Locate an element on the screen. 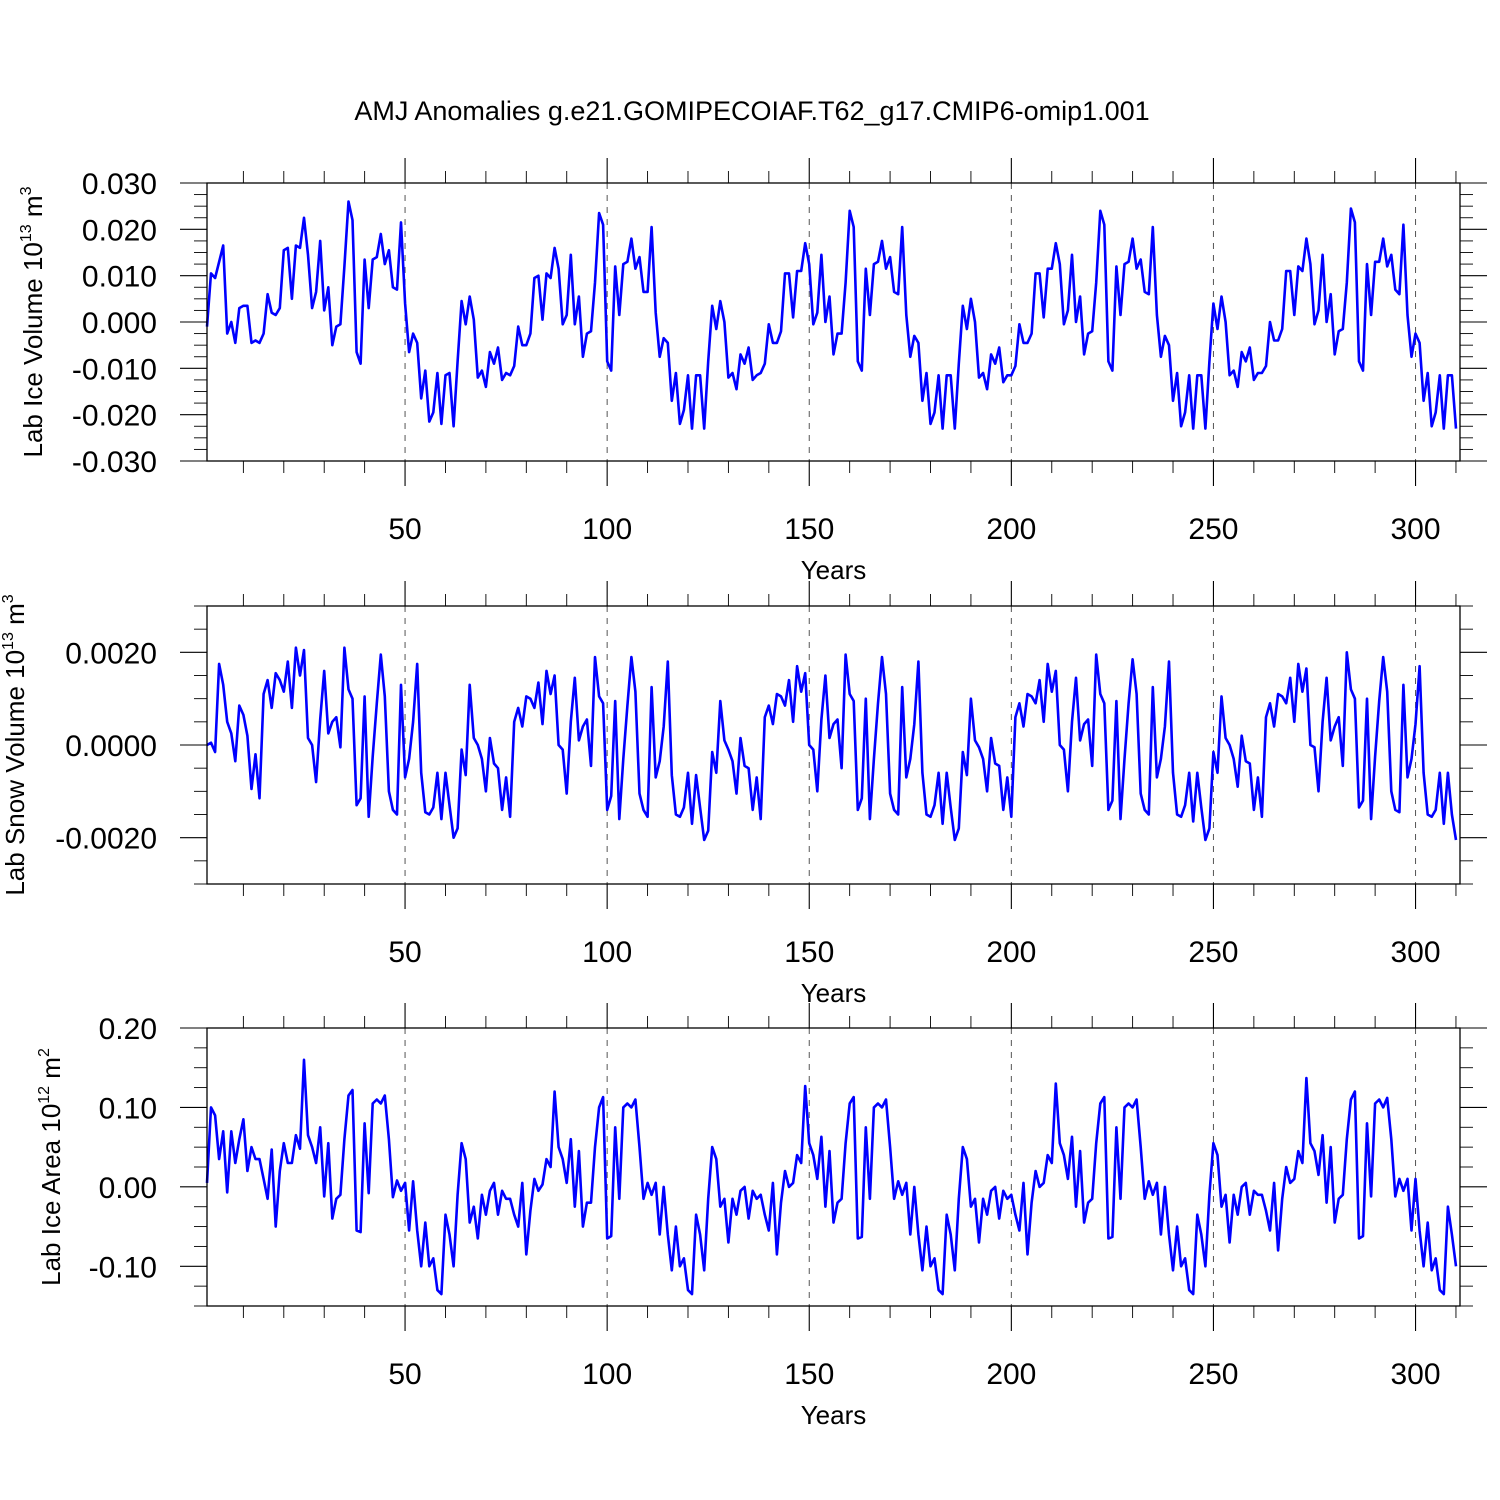 The image size is (1500, 1500). y-tick-label: 0.00 is located at coordinates (128, 1188).